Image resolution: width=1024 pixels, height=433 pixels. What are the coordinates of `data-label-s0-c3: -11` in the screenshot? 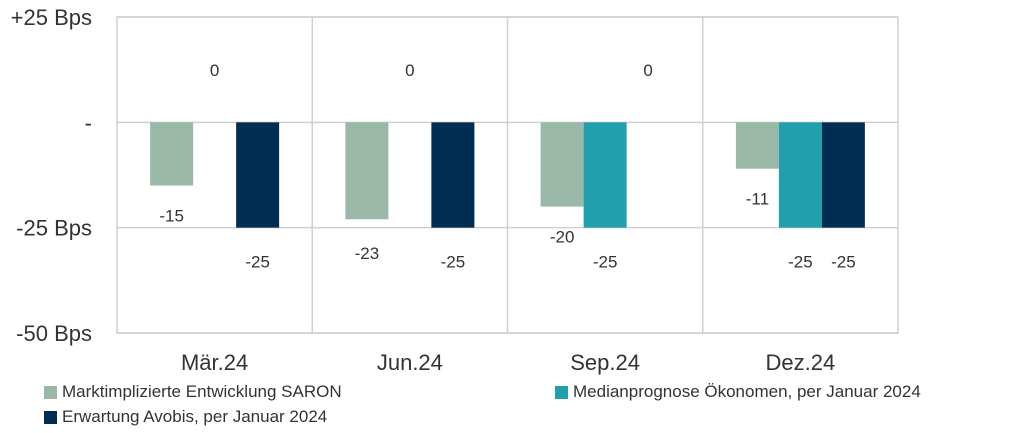 It's located at (757, 199).